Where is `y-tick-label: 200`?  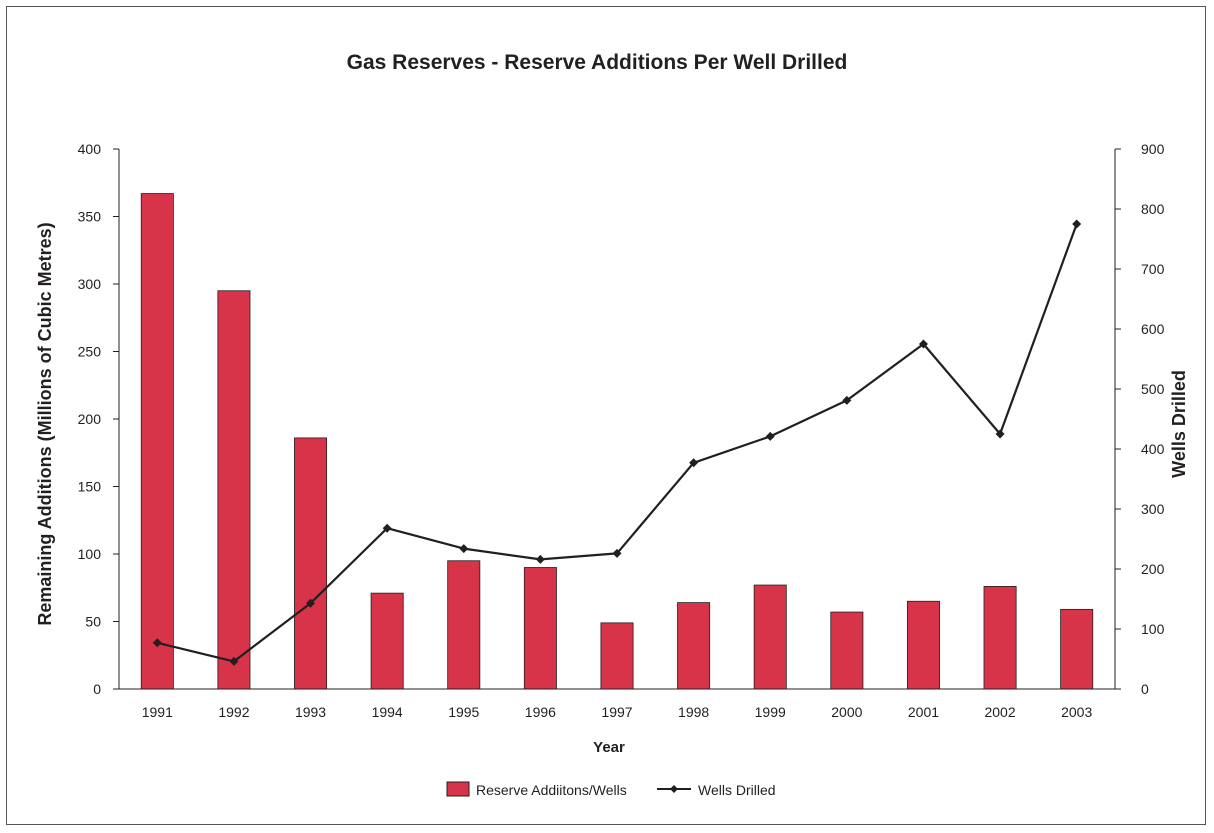
y-tick-label: 200 is located at coordinates (90, 419).